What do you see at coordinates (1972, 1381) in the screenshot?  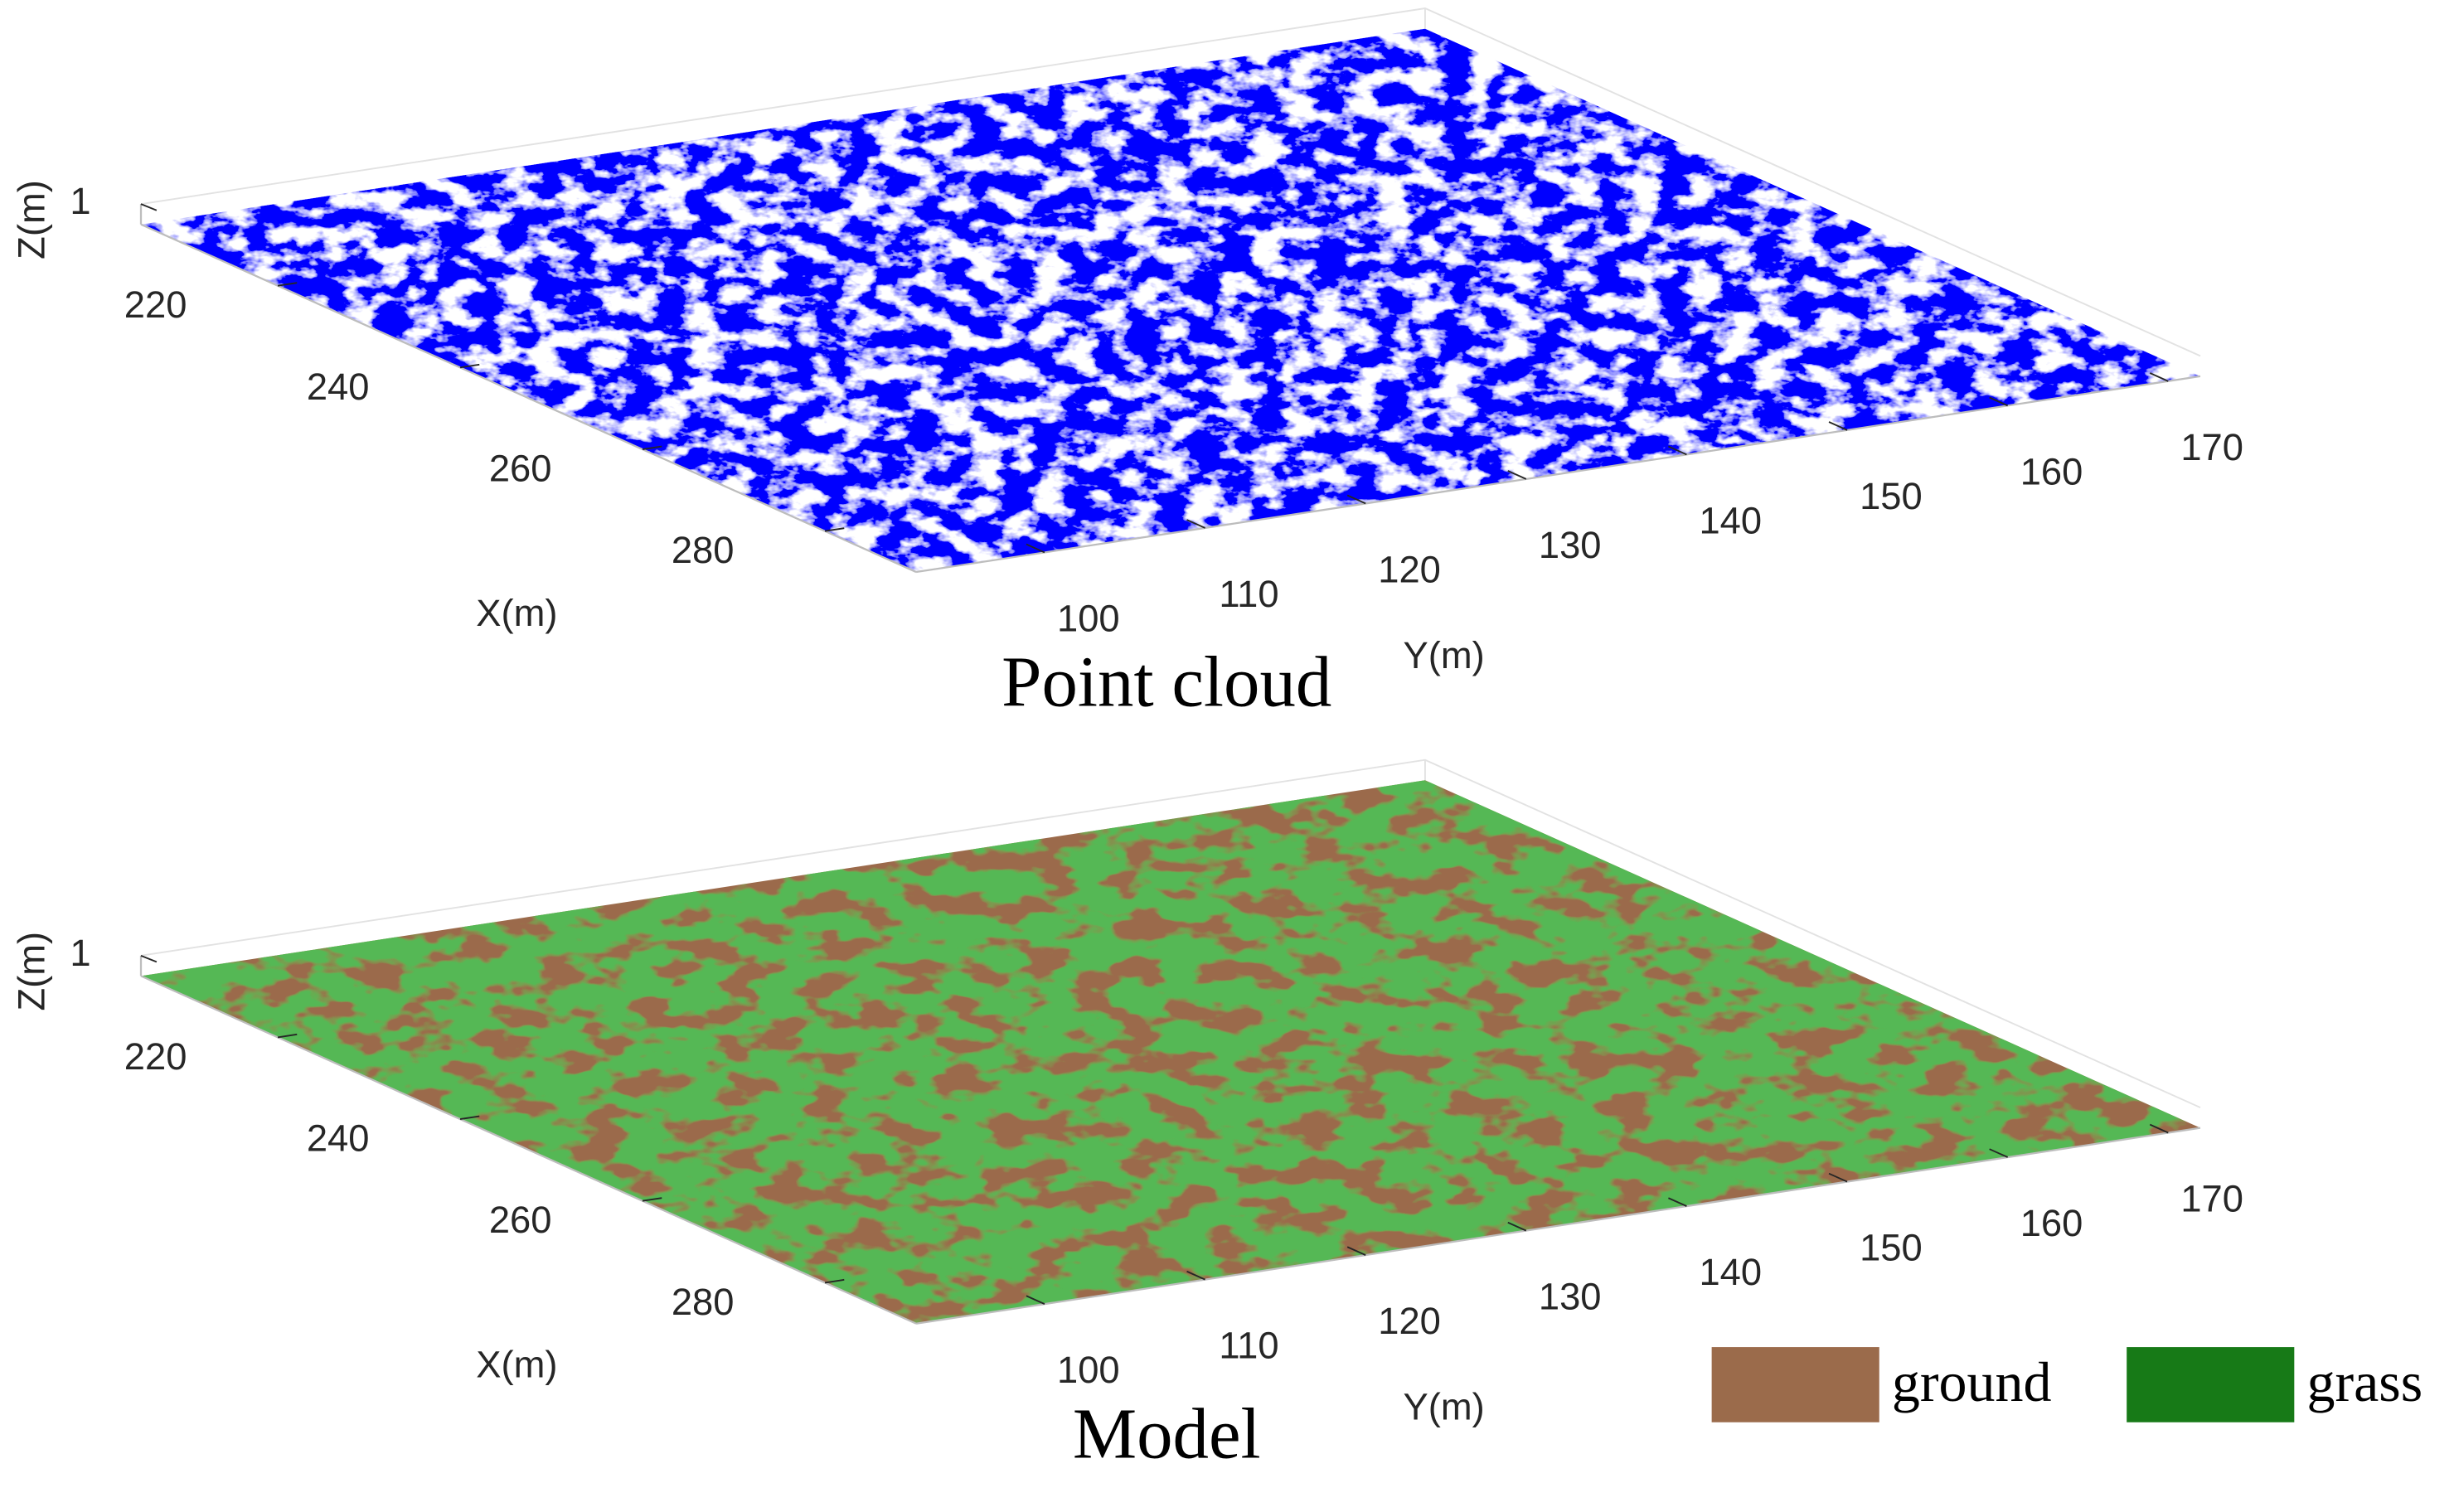 I see `legend-label: ground` at bounding box center [1972, 1381].